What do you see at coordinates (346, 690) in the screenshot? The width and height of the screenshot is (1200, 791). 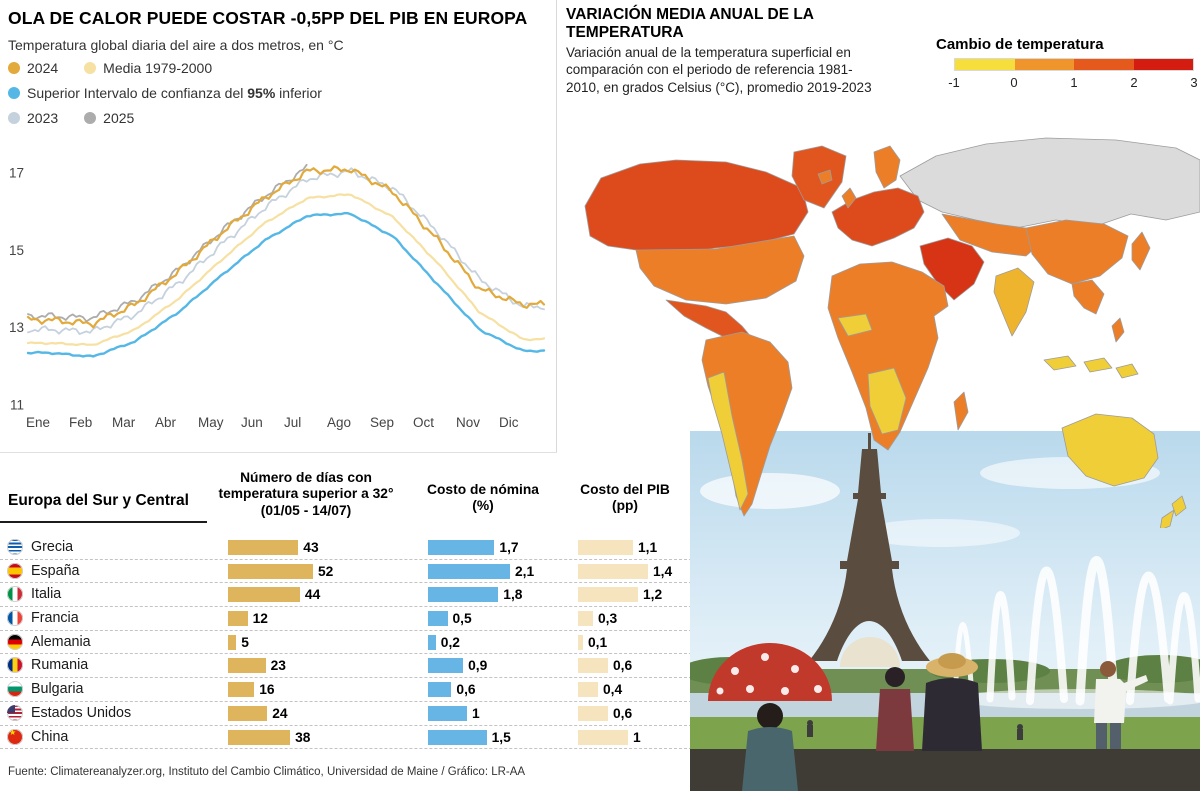 I see `table-row: Bulgaria 16 0,6 0,4` at bounding box center [346, 690].